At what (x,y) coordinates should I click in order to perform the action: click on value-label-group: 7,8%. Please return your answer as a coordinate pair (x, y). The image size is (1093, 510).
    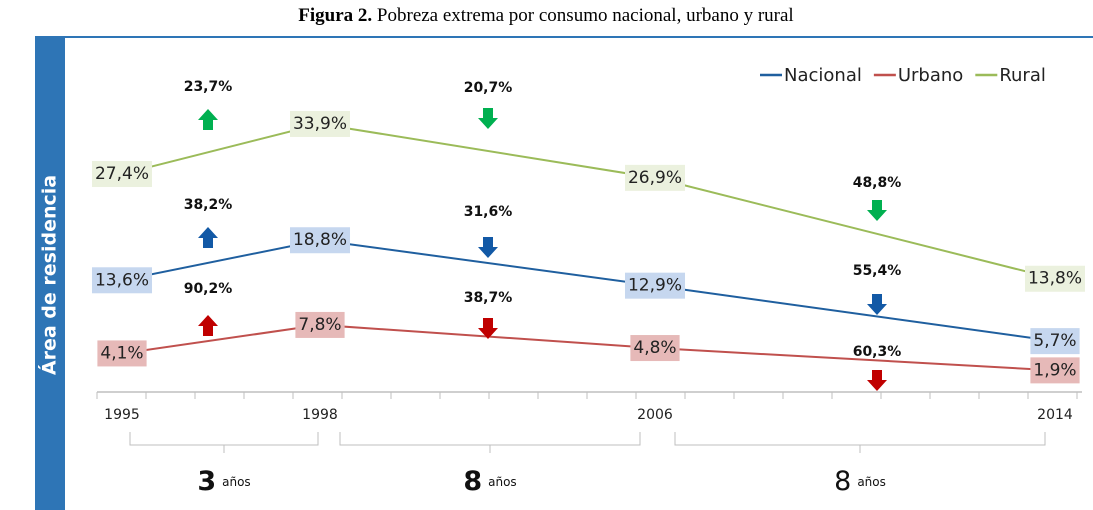
    Looking at the image, I should click on (320, 324).